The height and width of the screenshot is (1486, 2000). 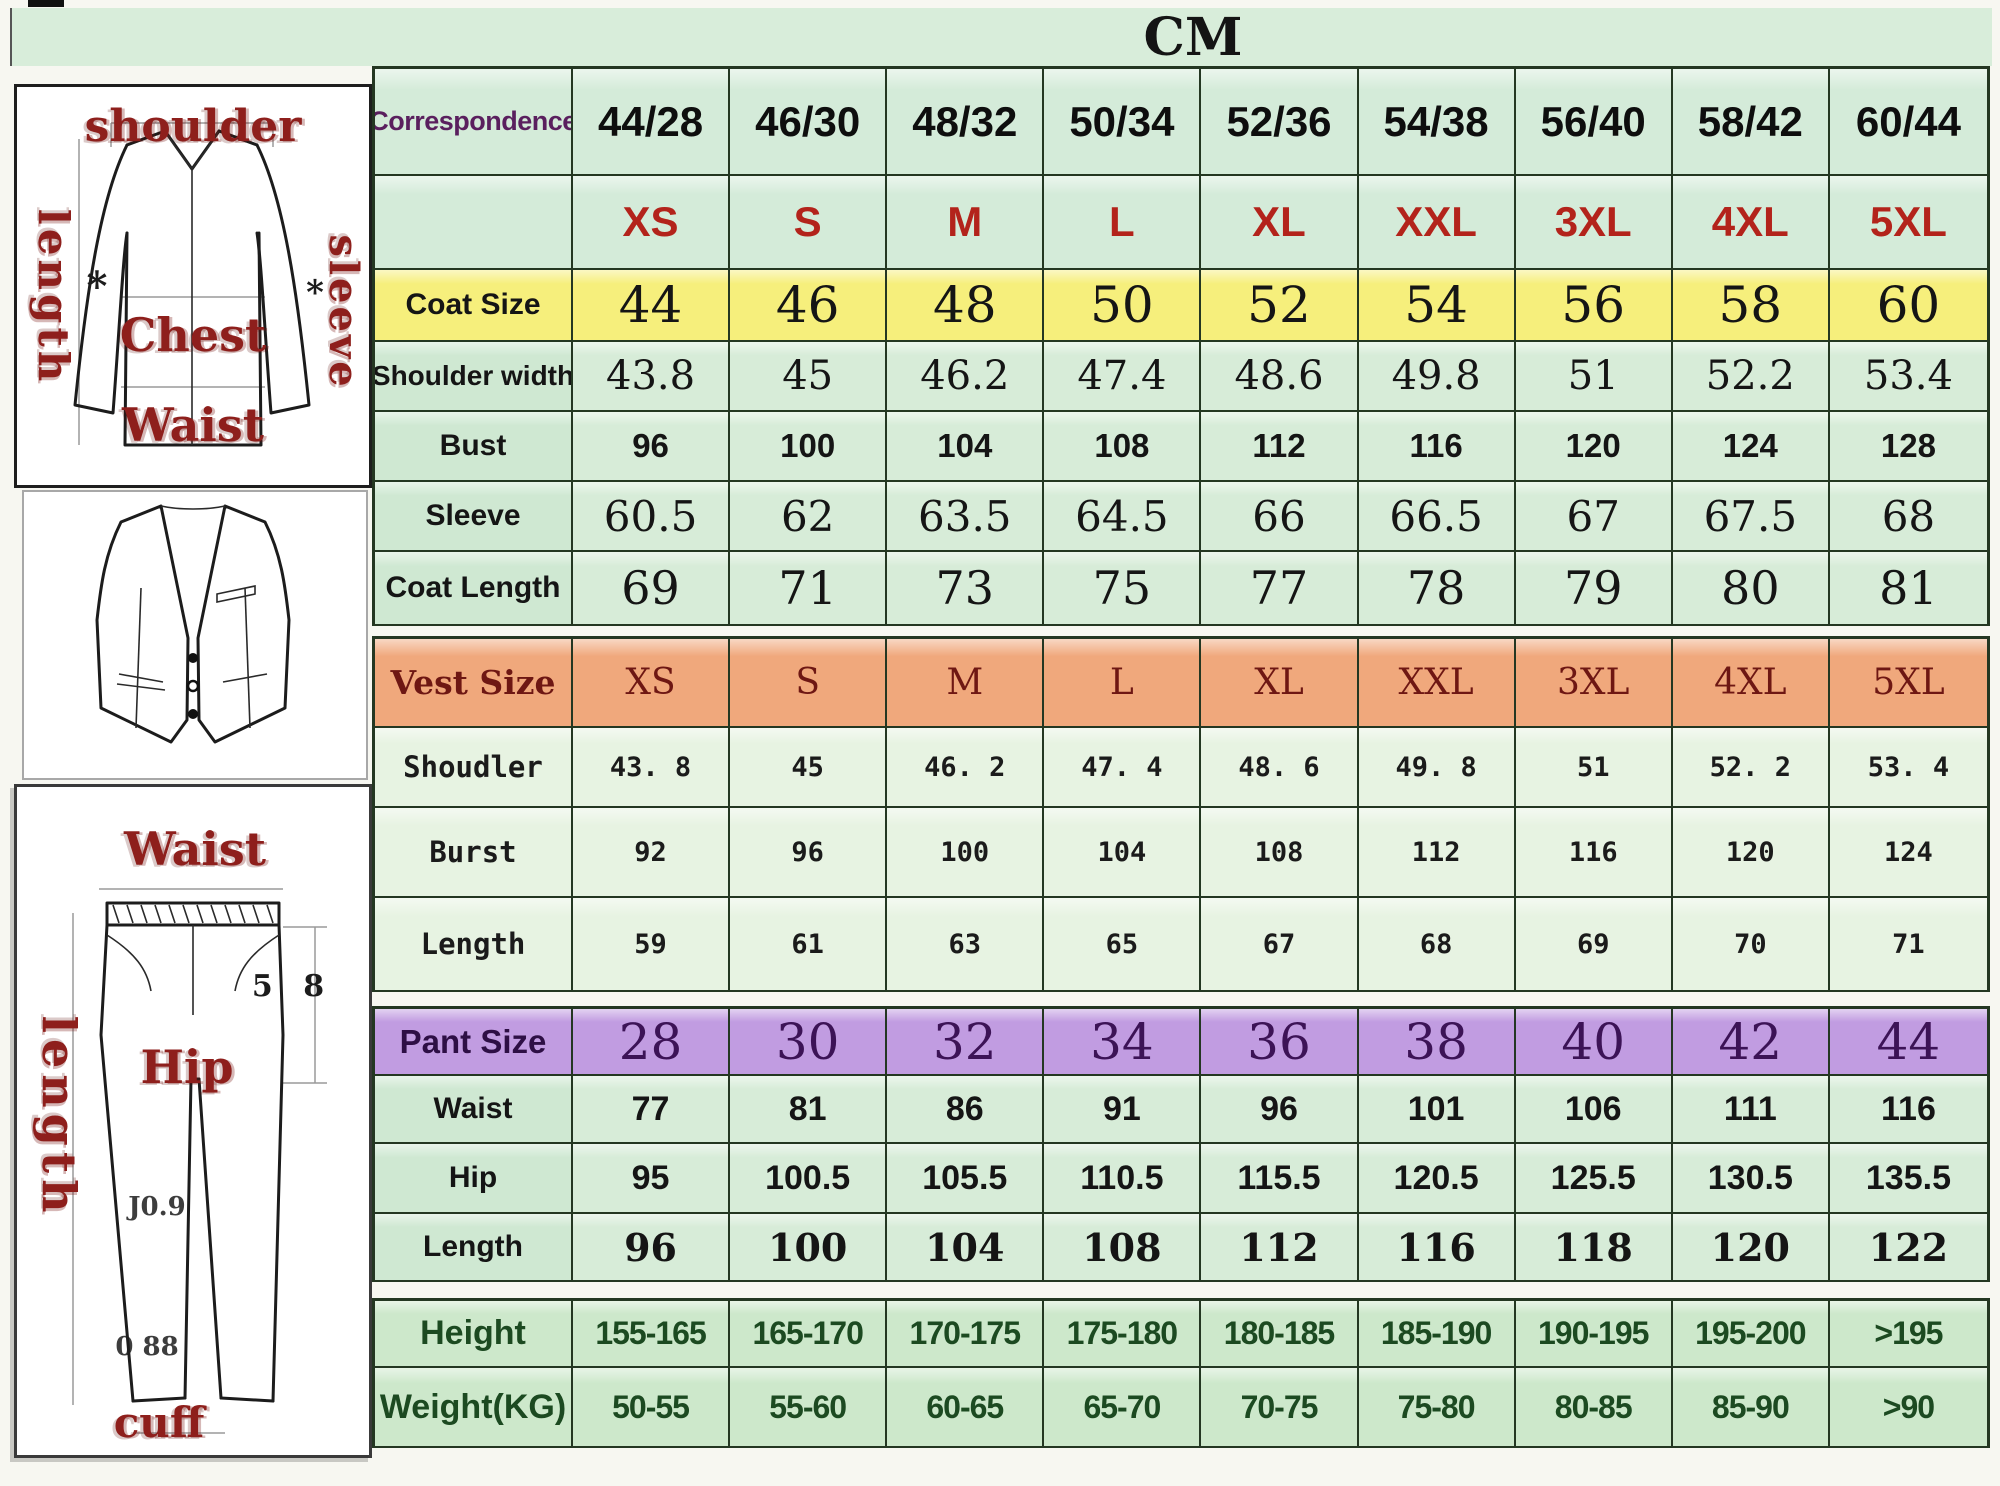 I want to click on coat-length-value: 79, so click(x=1594, y=589).